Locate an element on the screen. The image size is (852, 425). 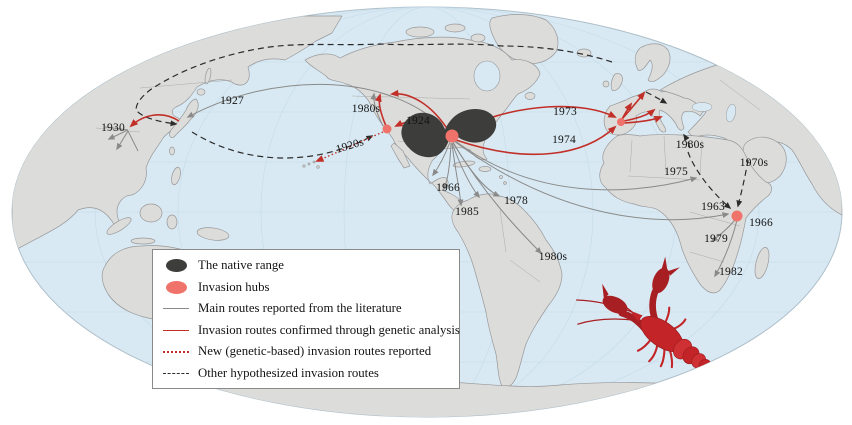
caspian-sea is located at coordinates (731, 113).